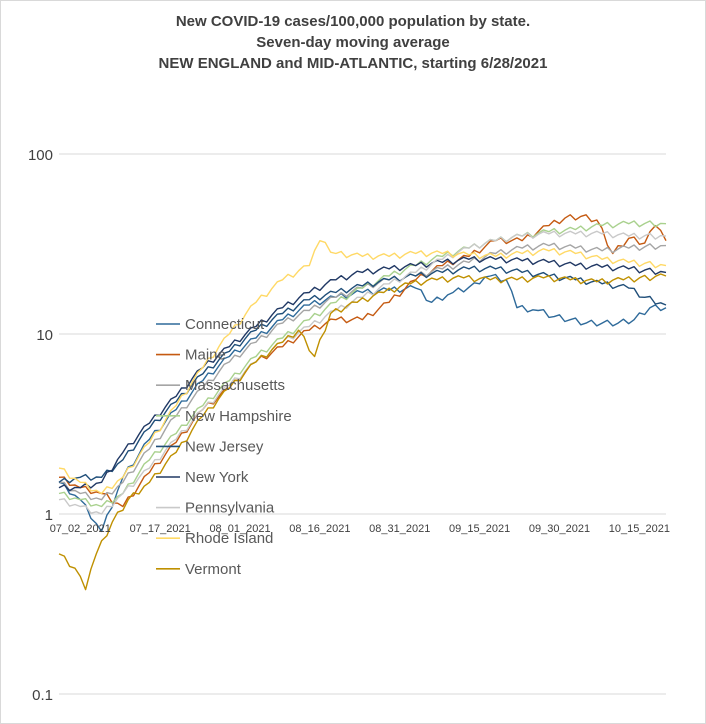 The height and width of the screenshot is (724, 706). What do you see at coordinates (559, 529) in the screenshot?
I see `x-tick-label: 09_30_2021` at bounding box center [559, 529].